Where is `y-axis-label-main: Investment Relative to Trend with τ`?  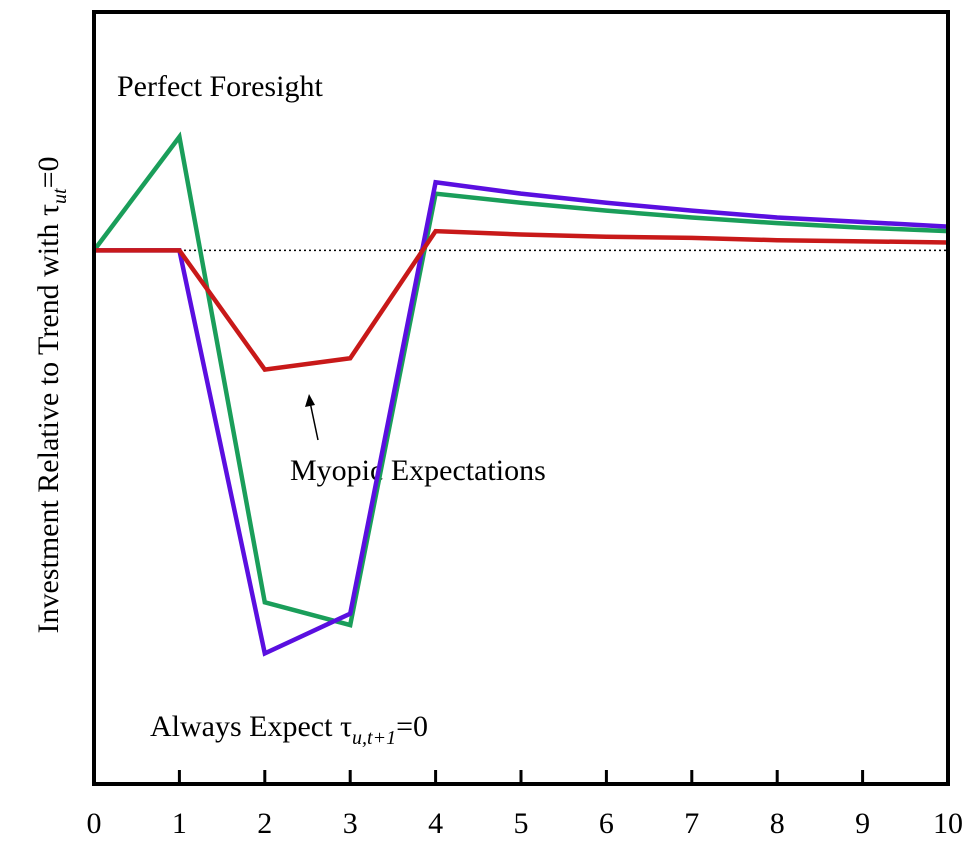 y-axis-label-main: Investment Relative to Trend with τ is located at coordinates (48, 419).